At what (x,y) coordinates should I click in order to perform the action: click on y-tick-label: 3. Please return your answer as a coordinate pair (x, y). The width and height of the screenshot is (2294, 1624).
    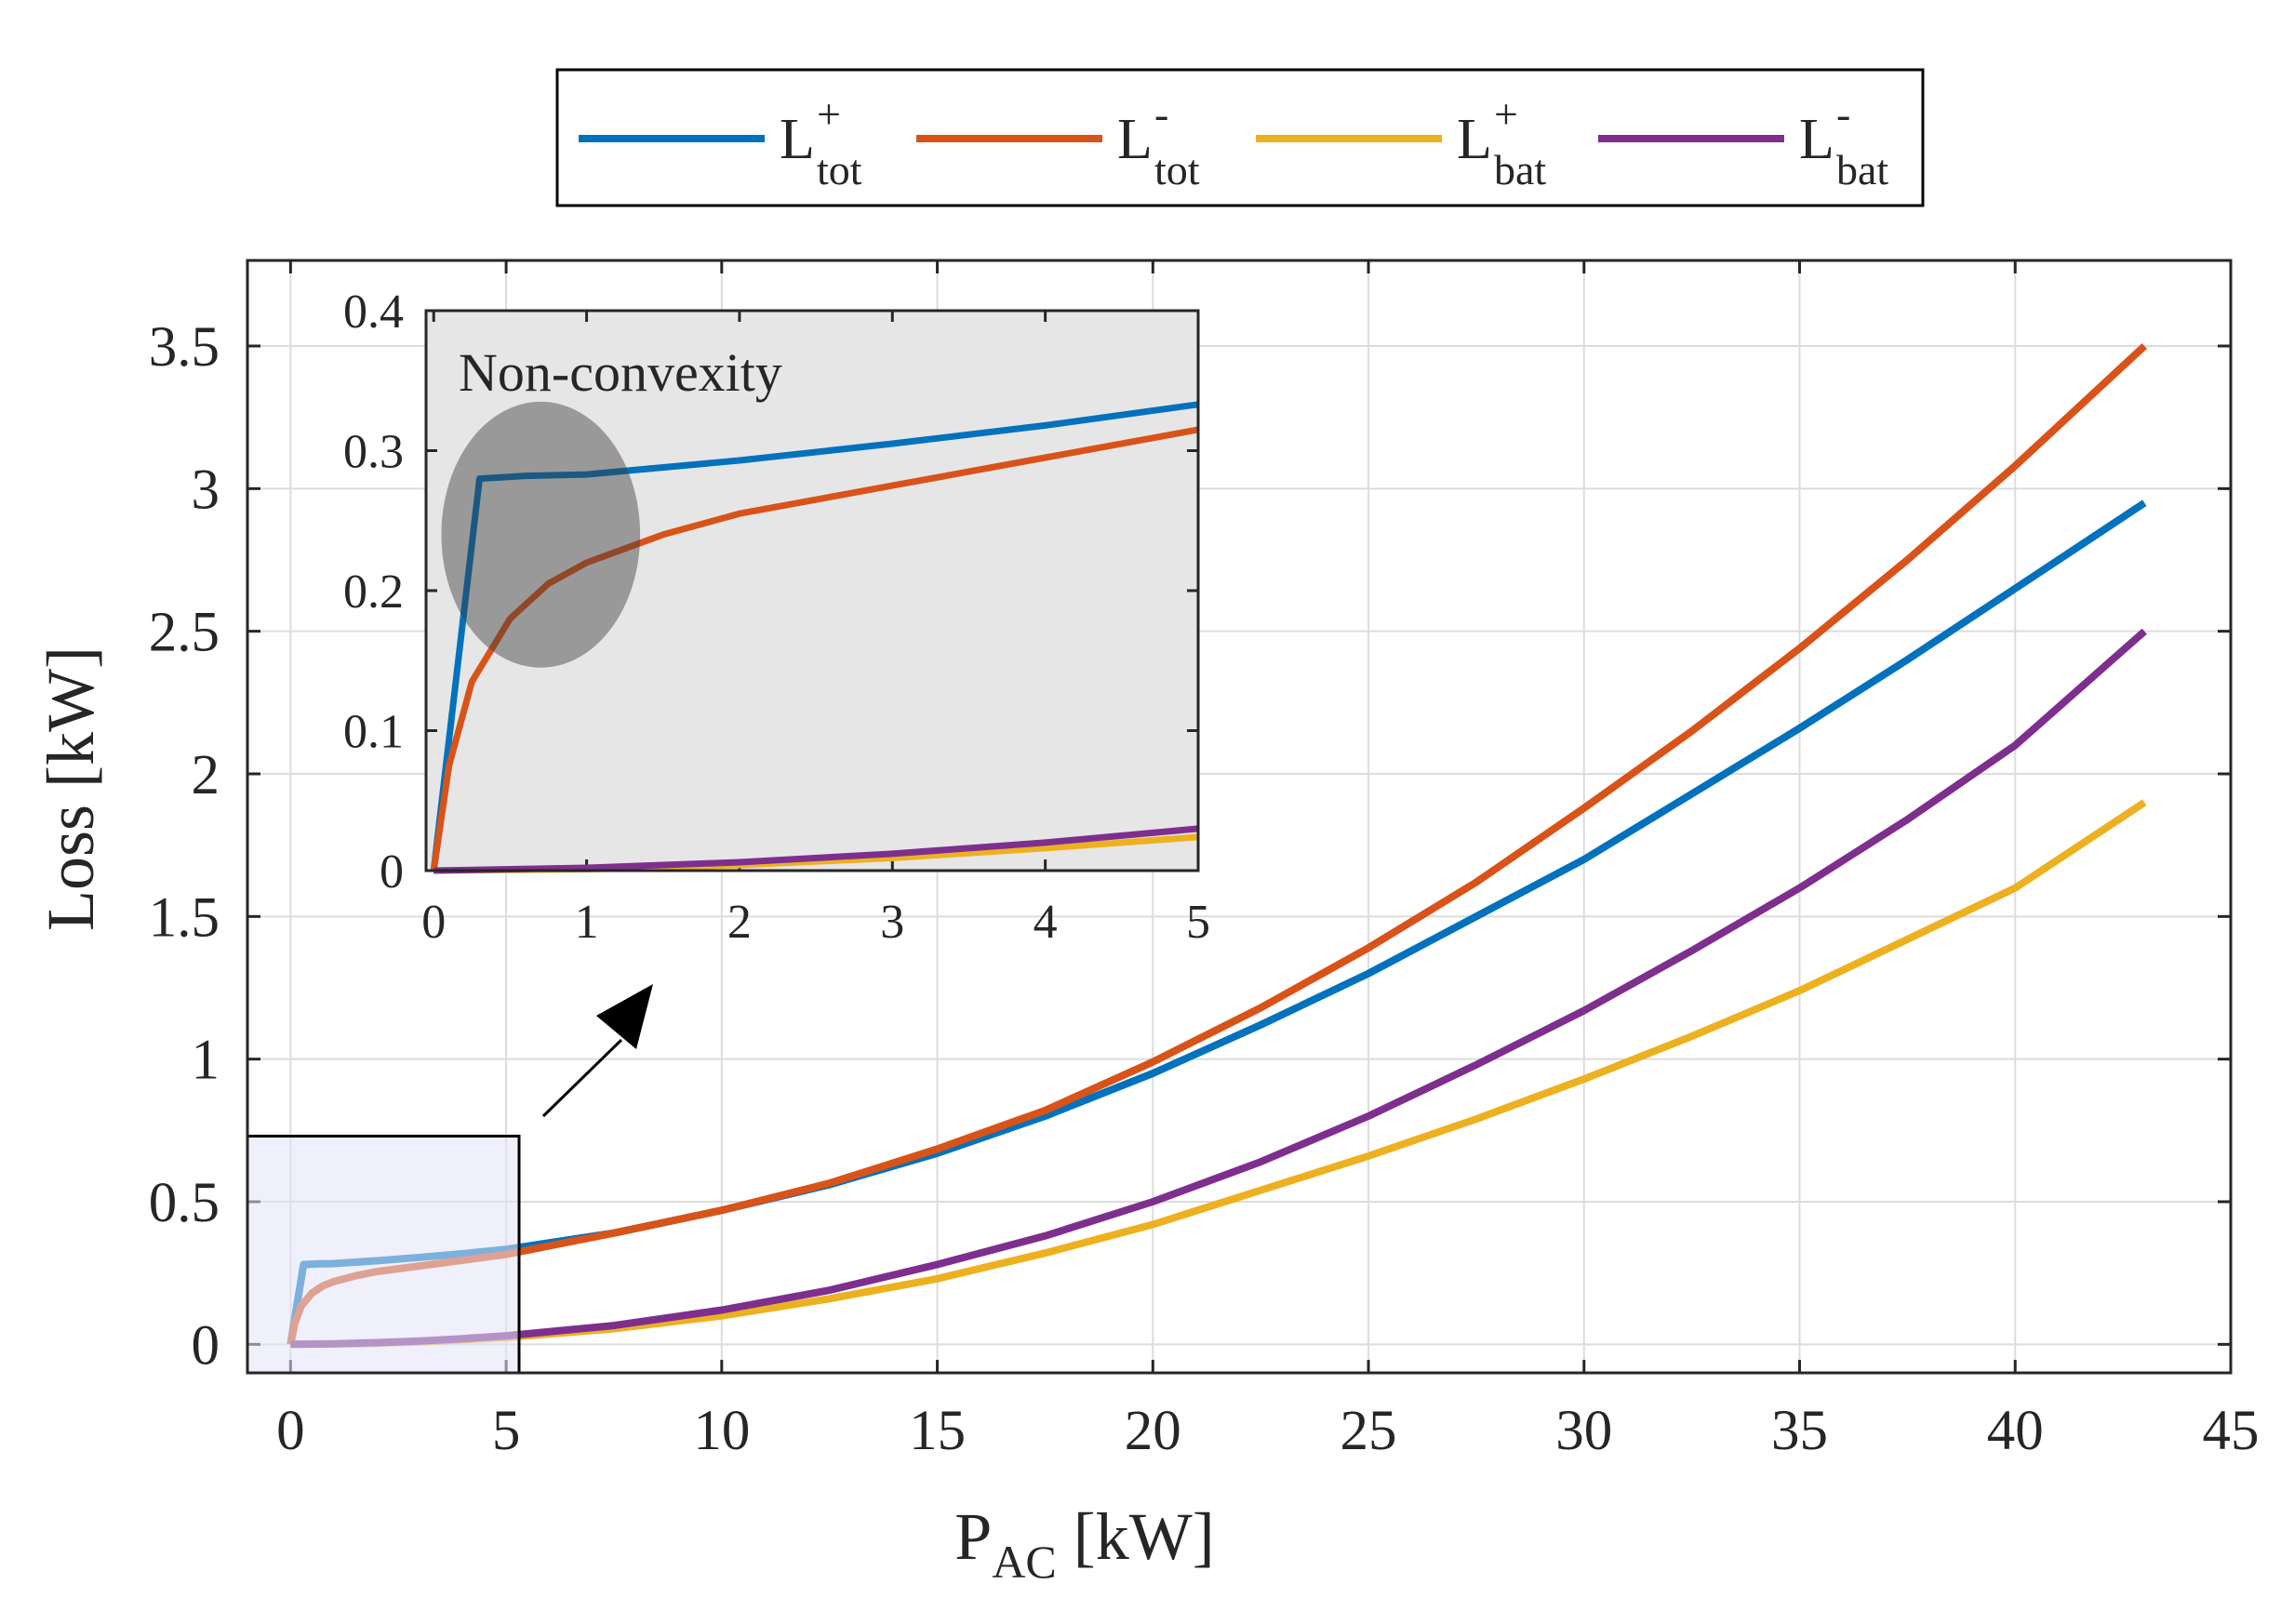
    Looking at the image, I should click on (206, 490).